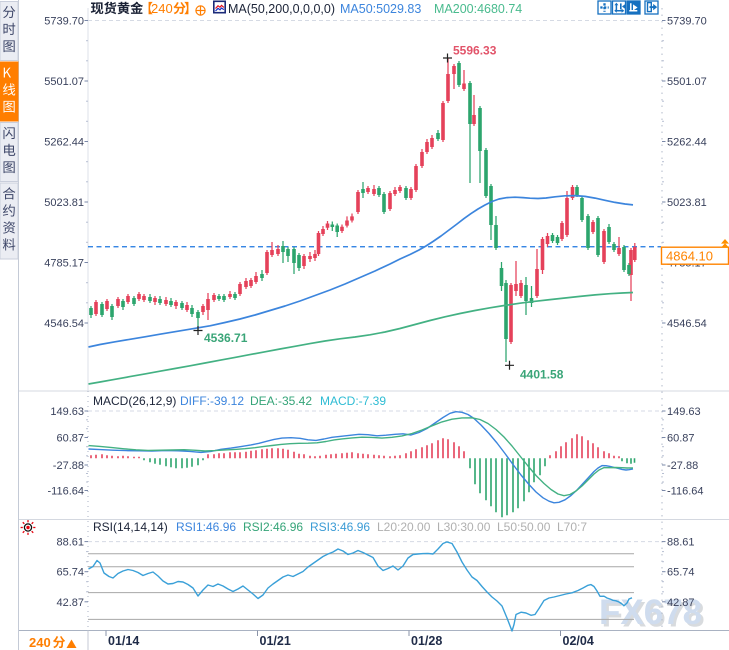 This screenshot has height=650, width=729. What do you see at coordinates (572, 527) in the screenshot?
I see `svg-text: L70:7` at bounding box center [572, 527].